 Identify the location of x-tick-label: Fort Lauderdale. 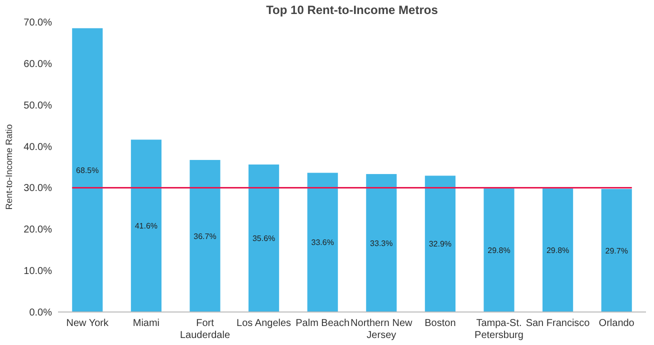
(205, 329).